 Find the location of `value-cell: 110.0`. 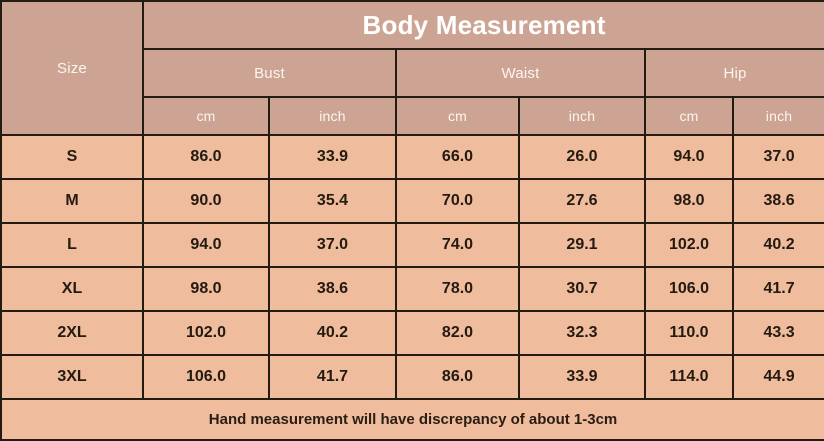

value-cell: 110.0 is located at coordinates (689, 333).